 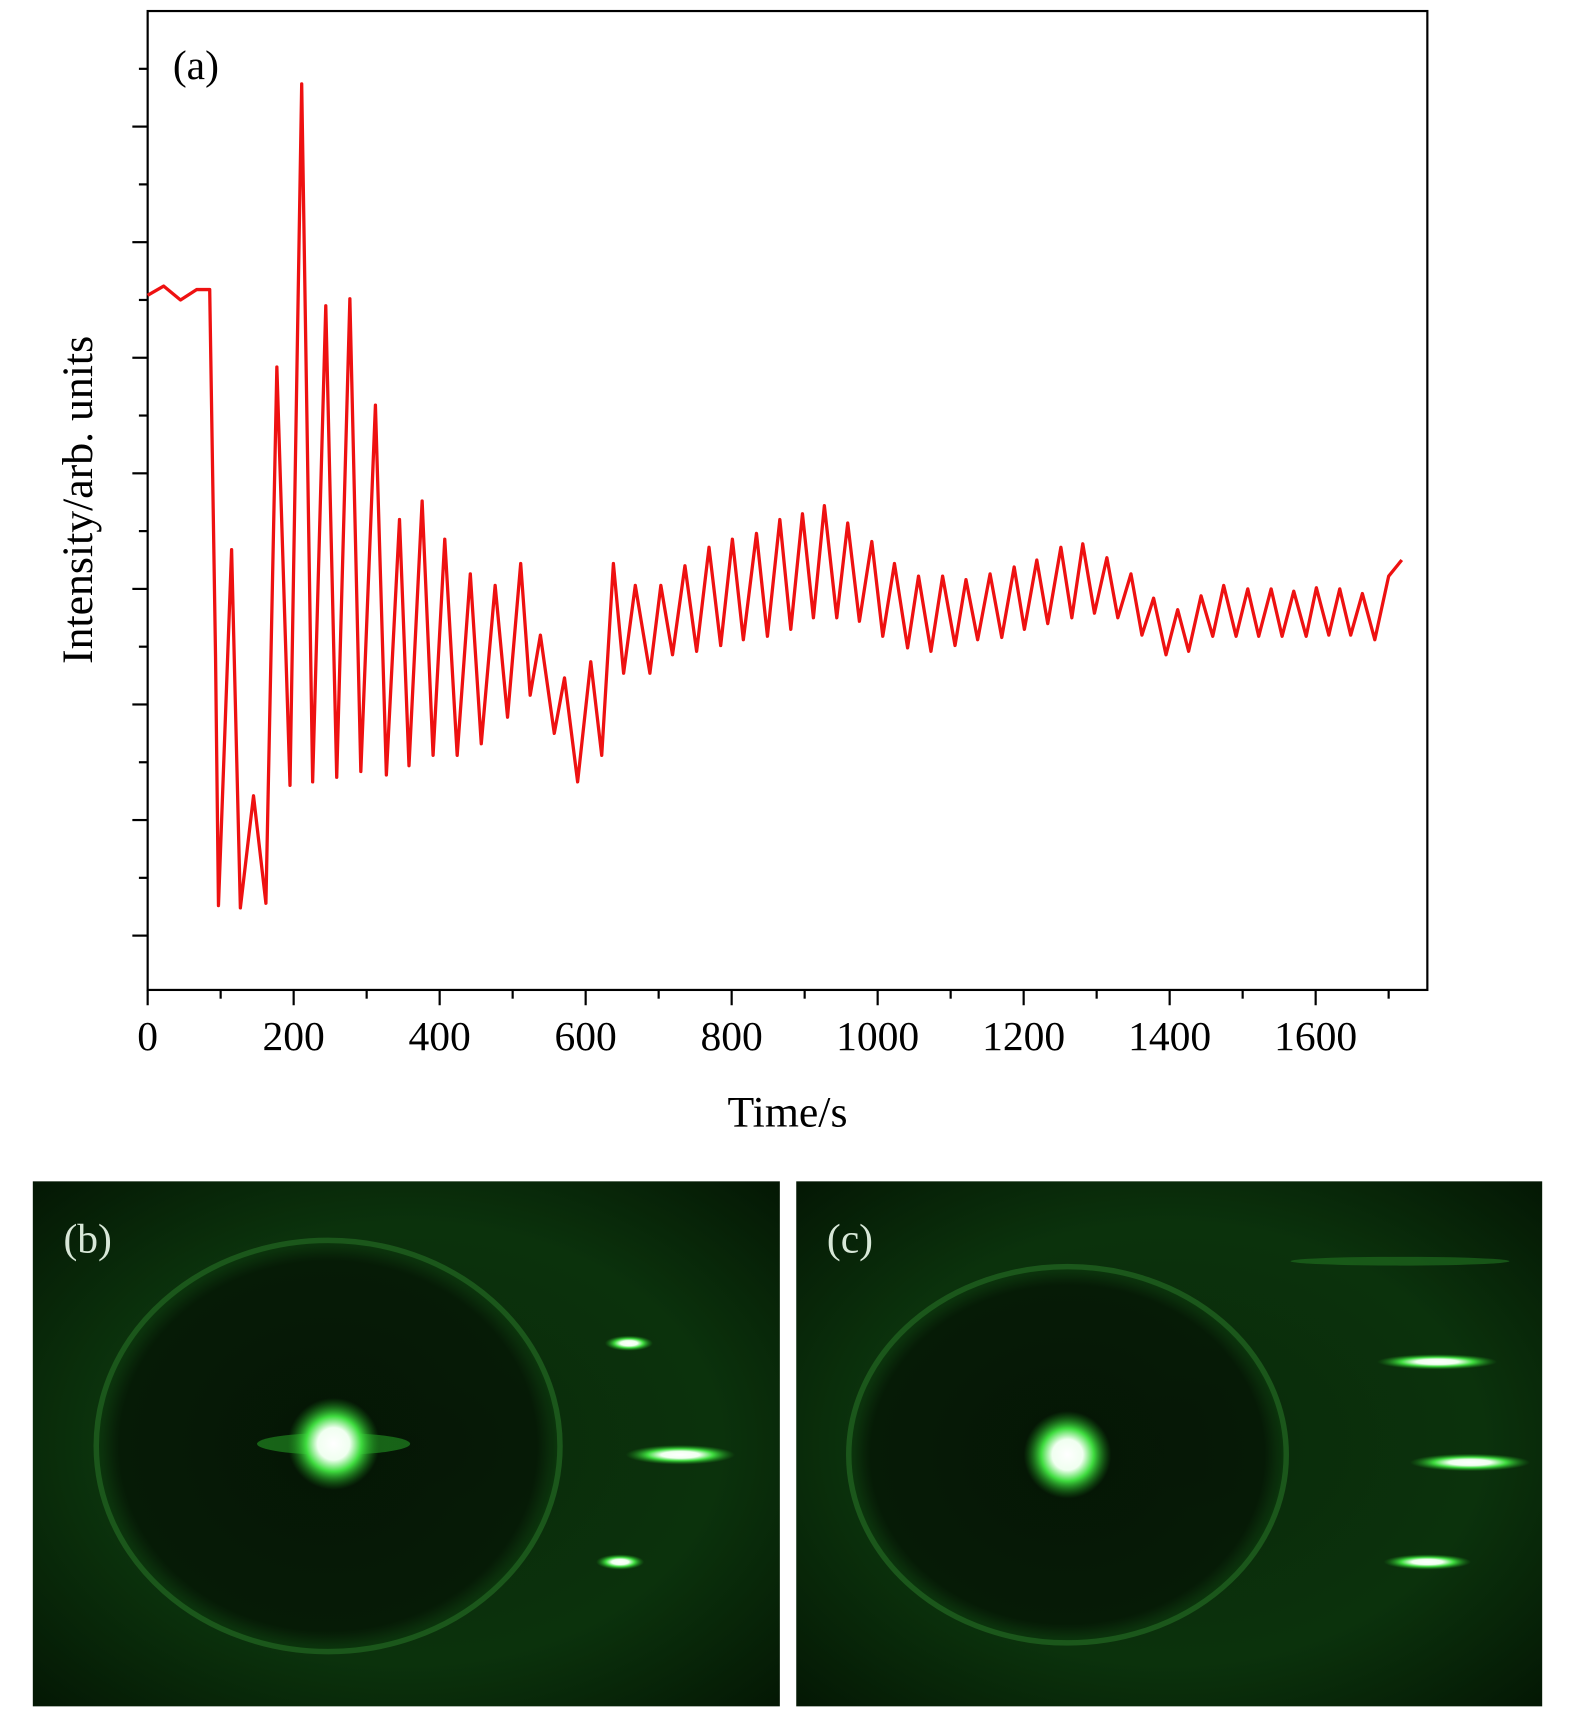 What do you see at coordinates (877, 1036) in the screenshot?
I see `x-tick-label: 1000` at bounding box center [877, 1036].